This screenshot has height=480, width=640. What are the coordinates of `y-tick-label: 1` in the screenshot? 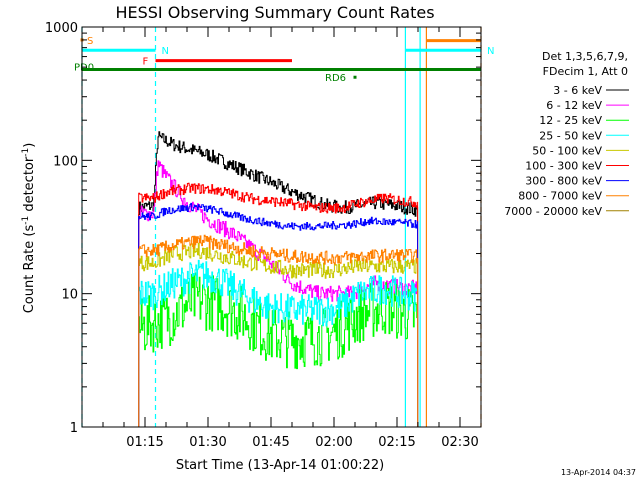 It's located at (74, 428).